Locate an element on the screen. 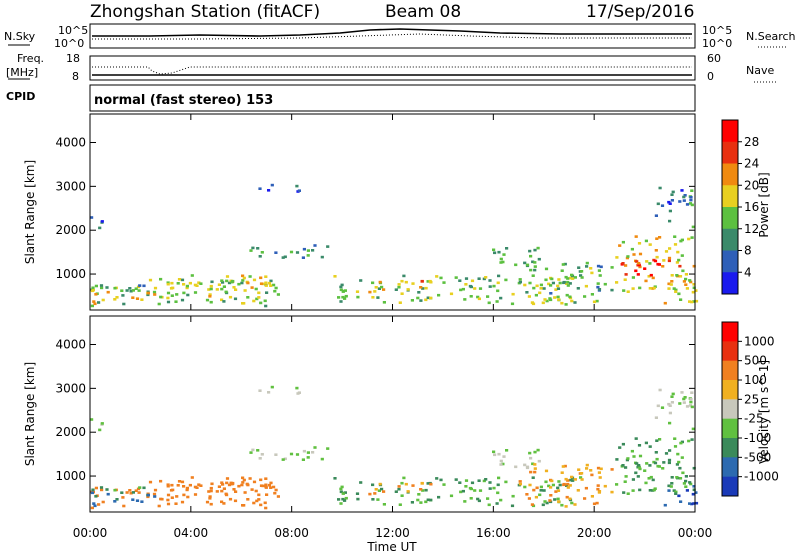 The image size is (800, 554). x-axis-label: Time UT is located at coordinates (391, 547).